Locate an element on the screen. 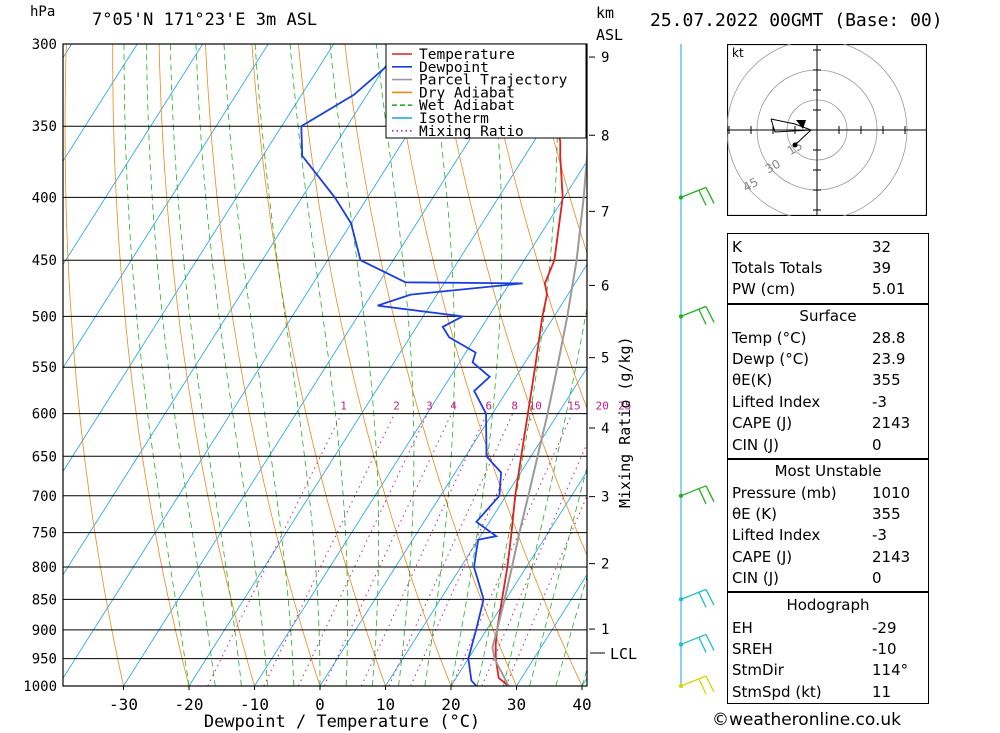 This screenshot has height=733, width=1000. legend-label: Isotherm is located at coordinates (454, 119).